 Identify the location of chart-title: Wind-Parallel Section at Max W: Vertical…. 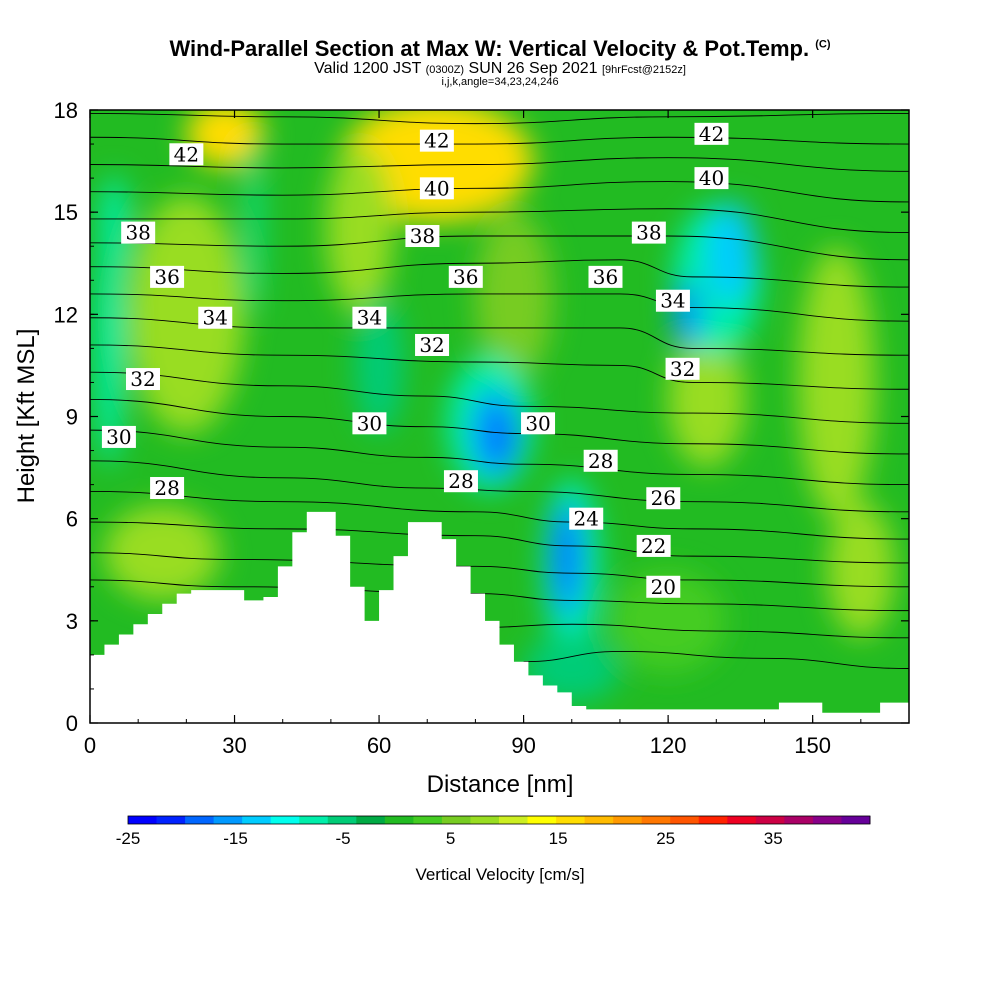
(500, 49).